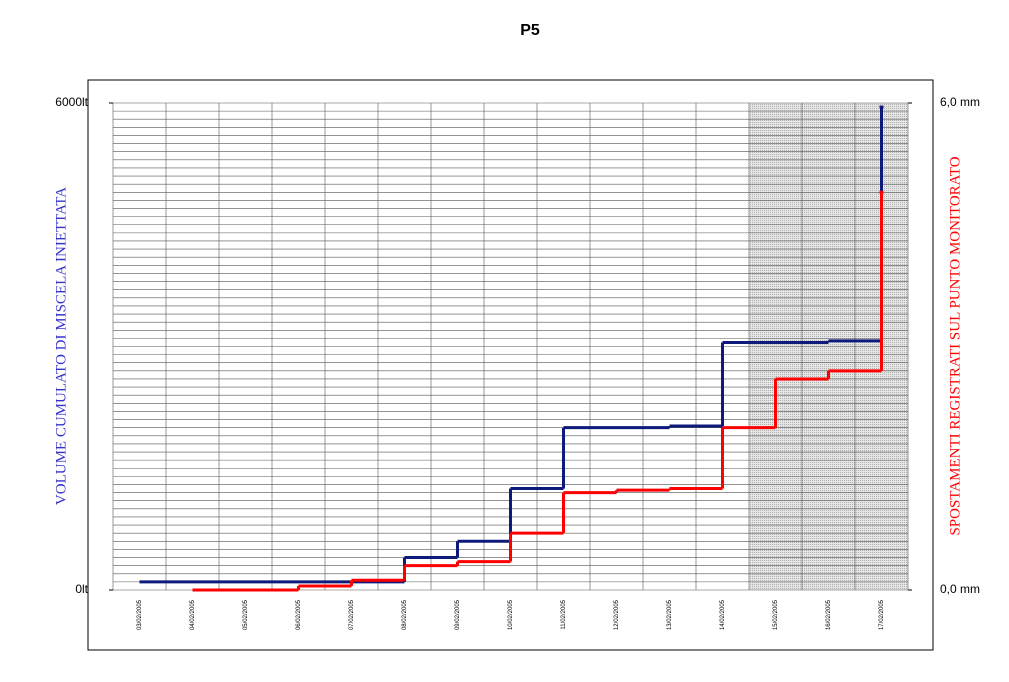 The width and height of the screenshot is (1009, 682). Describe the element at coordinates (829, 614) in the screenshot. I see `x-tick-label: 16/02/2005` at that location.